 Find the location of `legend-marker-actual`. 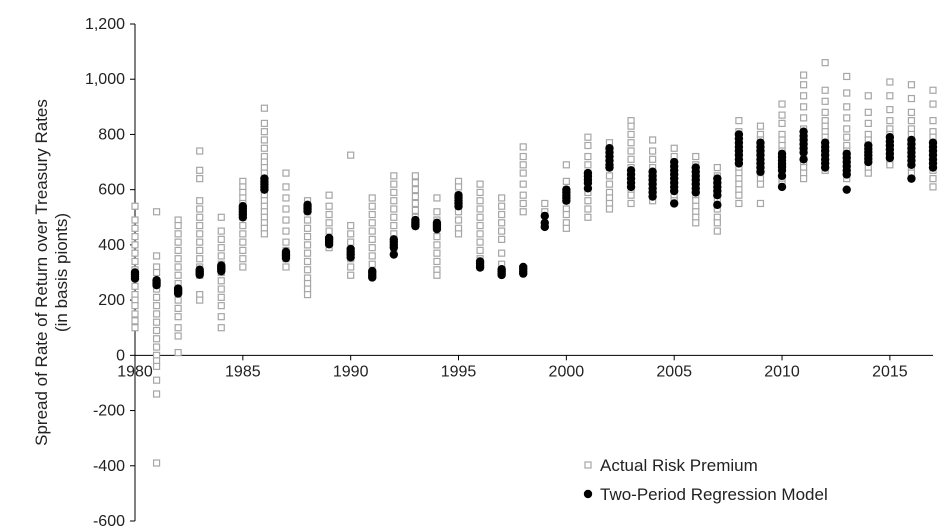

legend-marker-actual is located at coordinates (588, 465).